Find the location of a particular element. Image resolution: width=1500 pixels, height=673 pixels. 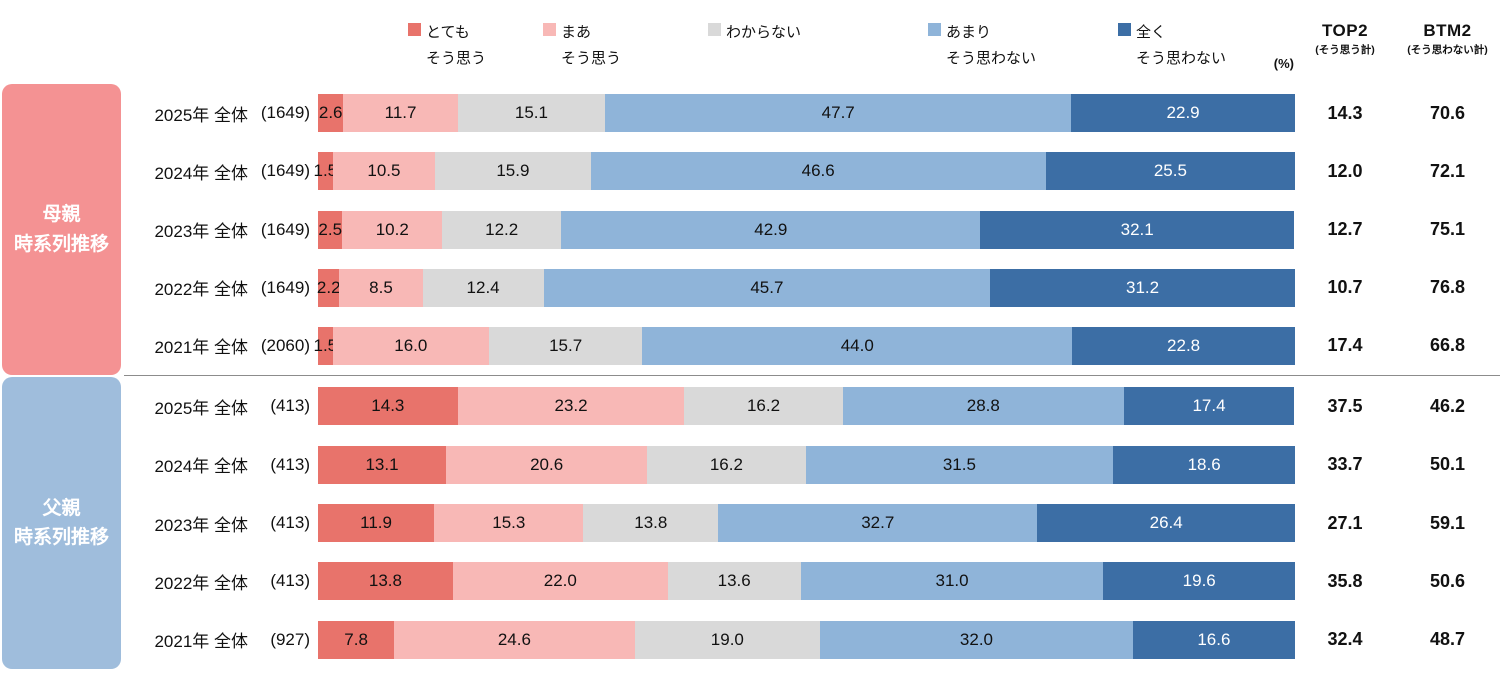

btm2-value: 72.1 is located at coordinates (1447, 170).